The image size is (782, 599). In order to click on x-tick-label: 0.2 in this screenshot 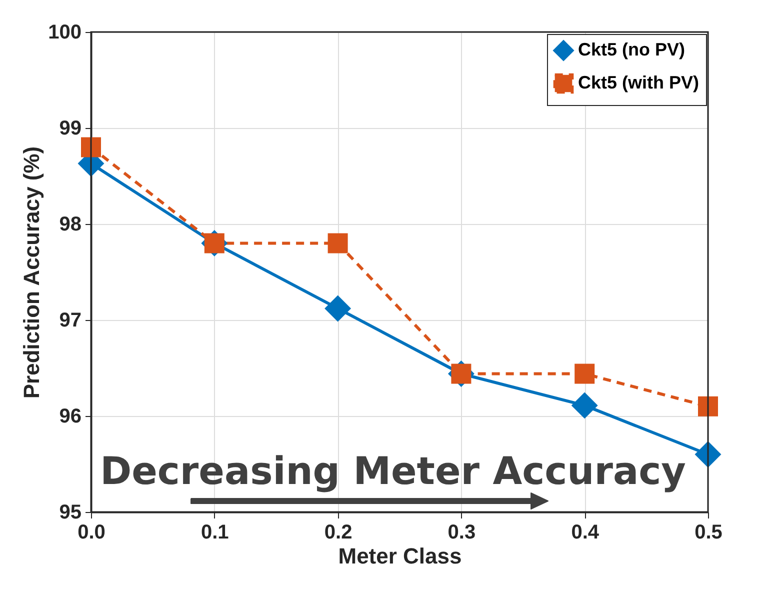, I will do `click(338, 533)`.